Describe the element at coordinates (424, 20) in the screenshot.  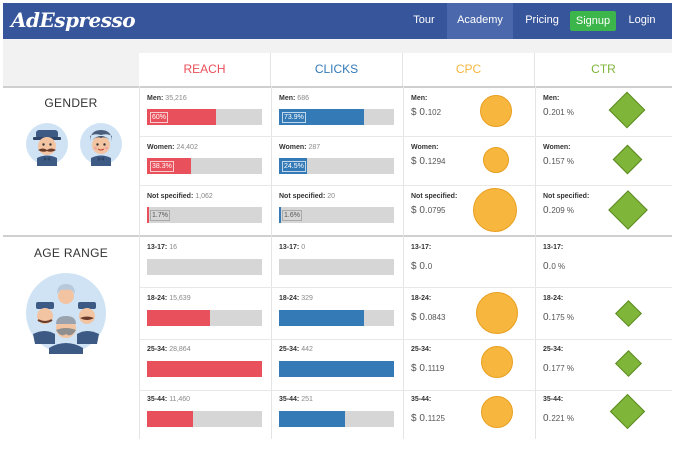
I see `nav-tour: Tour` at that location.